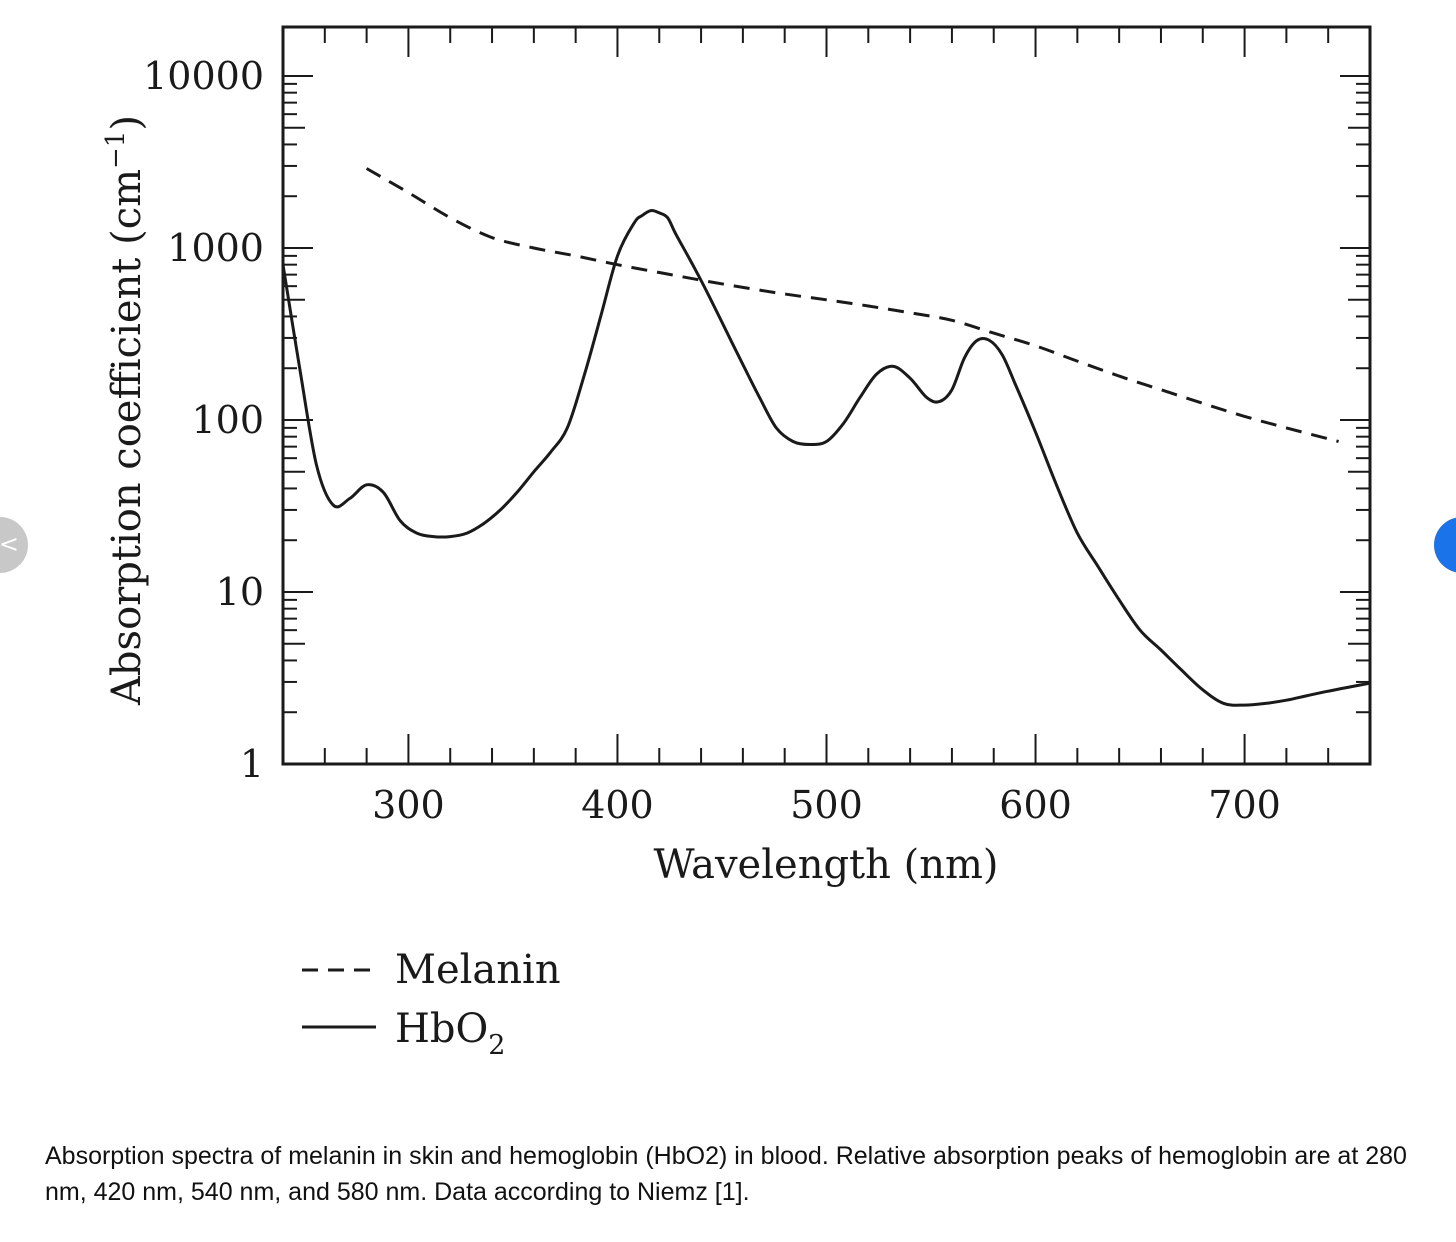  Describe the element at coordinates (1244, 805) in the screenshot. I see `x-tick-label: 700` at that location.